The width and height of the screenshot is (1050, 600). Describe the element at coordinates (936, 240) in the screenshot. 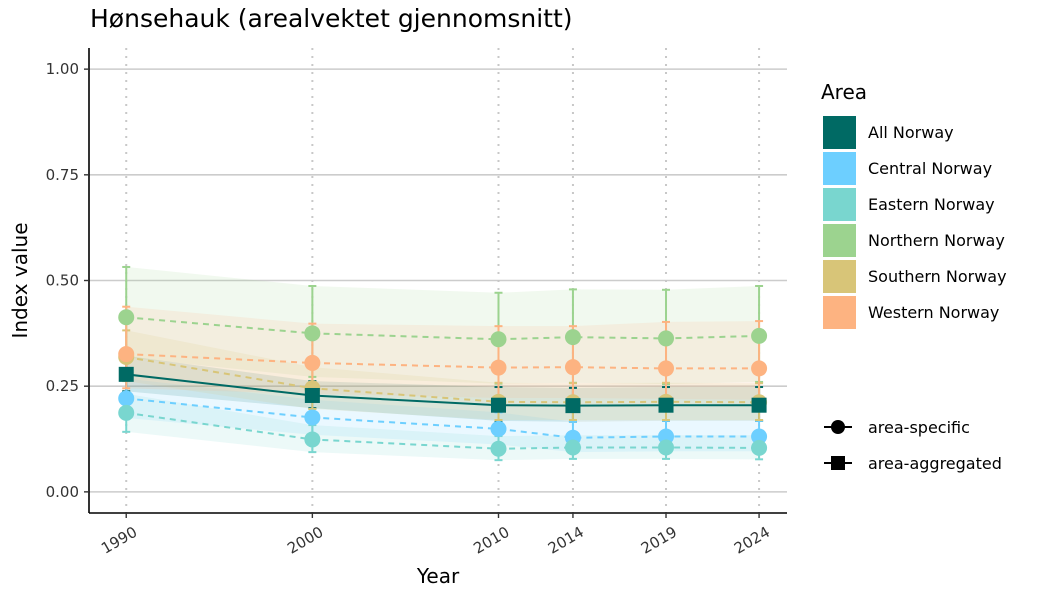

I see `legend-label: Northern Norway` at that location.